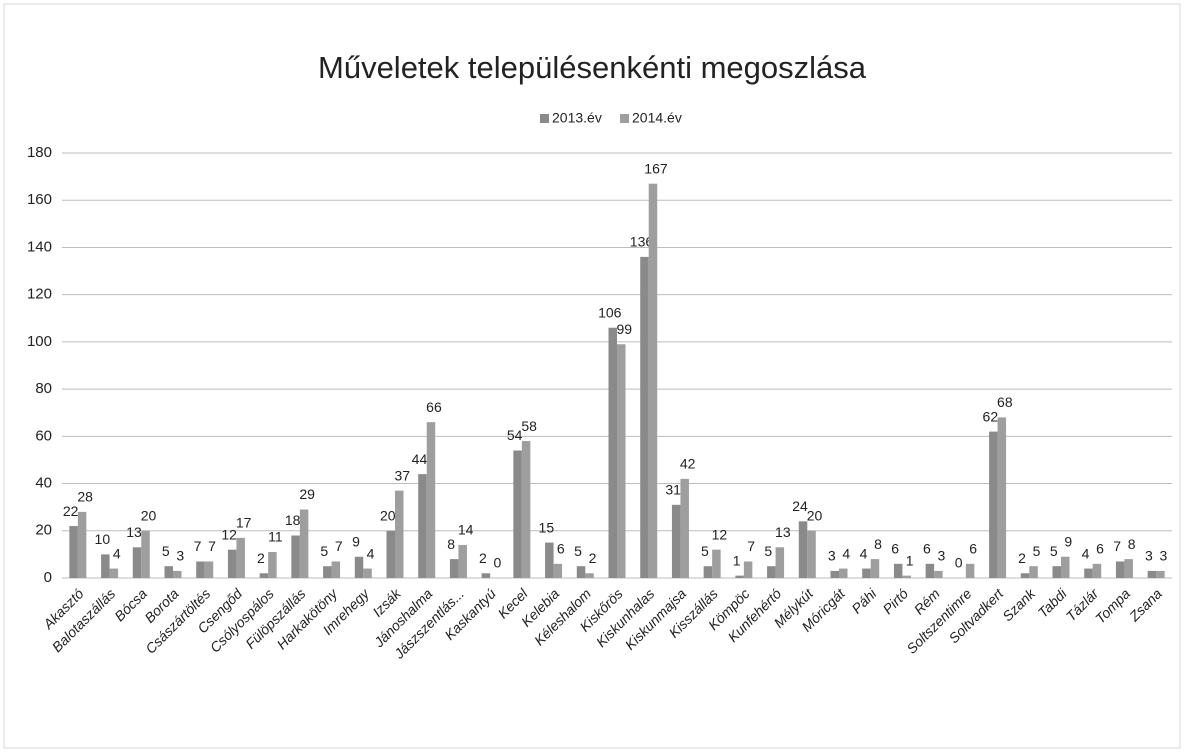  What do you see at coordinates (39, 294) in the screenshot?
I see `y-tick-label: 120` at bounding box center [39, 294].